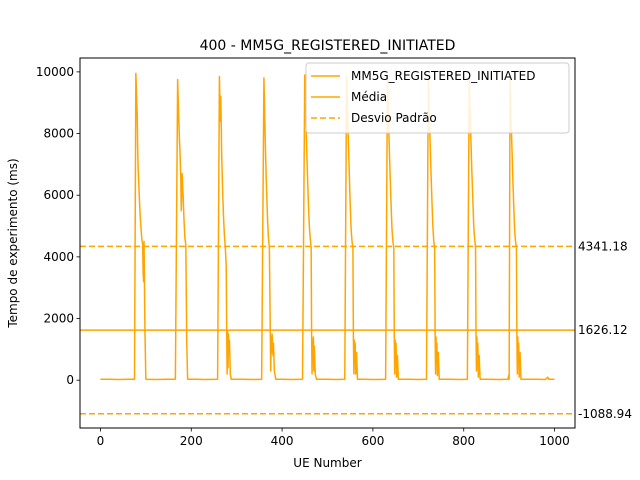  Describe the element at coordinates (369, 97) in the screenshot. I see `legend-label-mean: Média` at that location.